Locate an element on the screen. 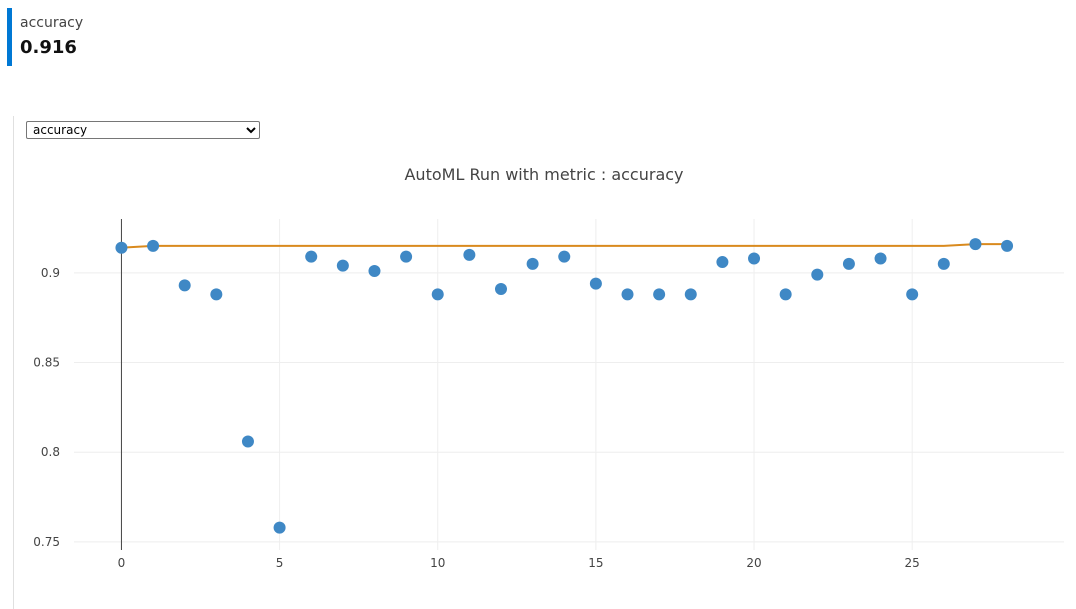 The height and width of the screenshot is (609, 1076). y-tick-label: 0.8 is located at coordinates (50, 452).